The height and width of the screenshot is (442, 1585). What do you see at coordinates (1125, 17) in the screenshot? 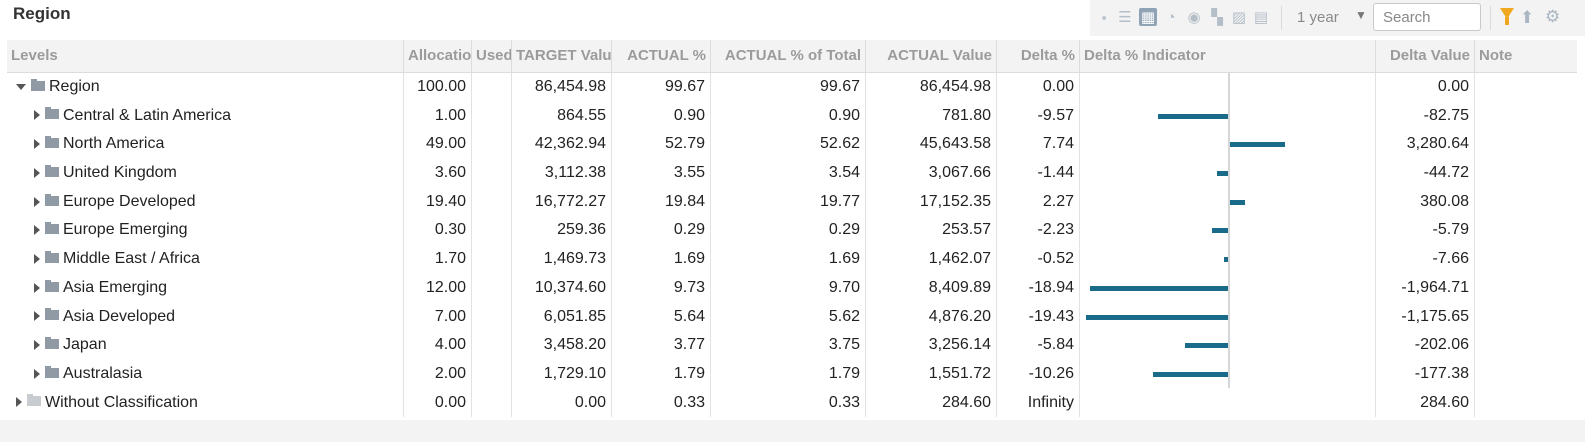
I see `list-icon: ☰` at bounding box center [1125, 17].